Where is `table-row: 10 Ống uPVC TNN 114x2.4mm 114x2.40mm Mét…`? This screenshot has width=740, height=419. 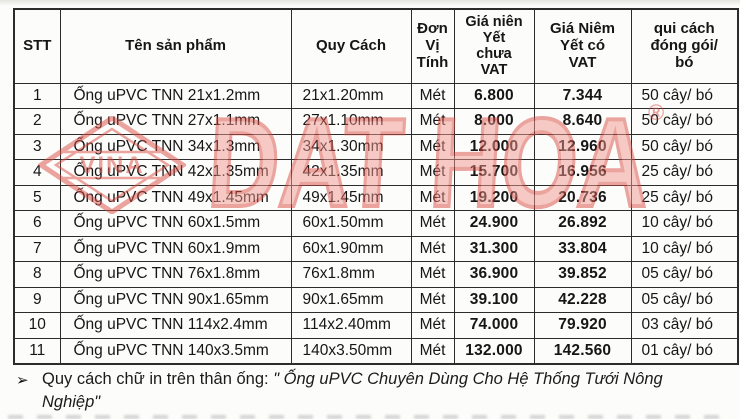 table-row: 10 Ống uPVC TNN 114x2.4mm 114x2.40mm Mét… is located at coordinates (376, 325).